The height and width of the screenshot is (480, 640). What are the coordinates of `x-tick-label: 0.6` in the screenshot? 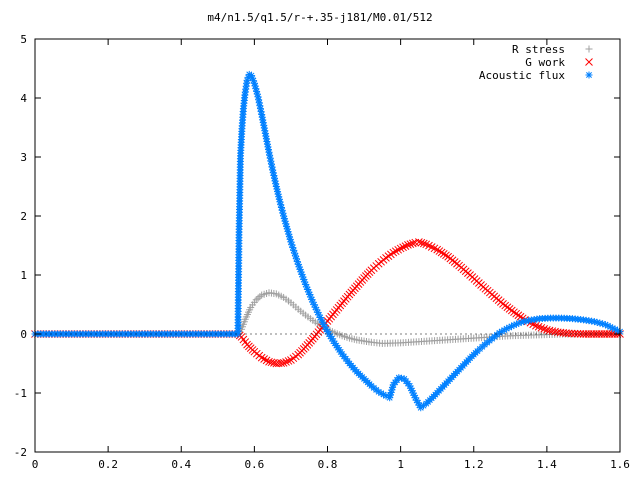 It's located at (254, 464).